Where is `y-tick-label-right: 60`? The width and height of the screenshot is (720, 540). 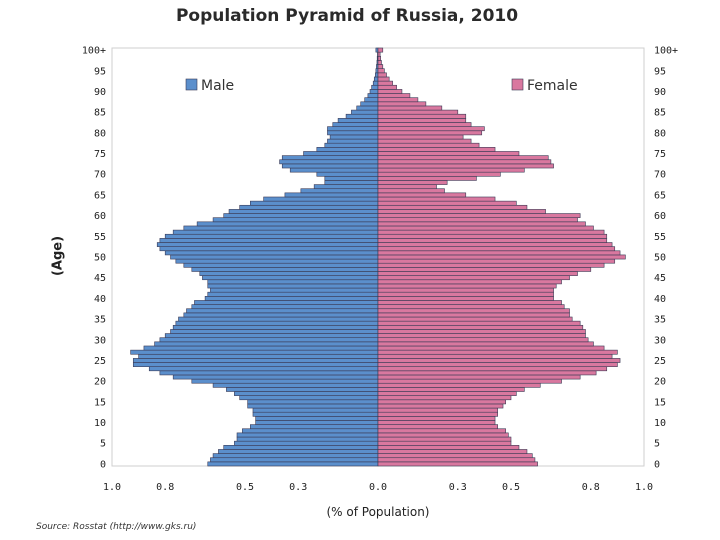
y-tick-label-right: 60 is located at coordinates (660, 216).